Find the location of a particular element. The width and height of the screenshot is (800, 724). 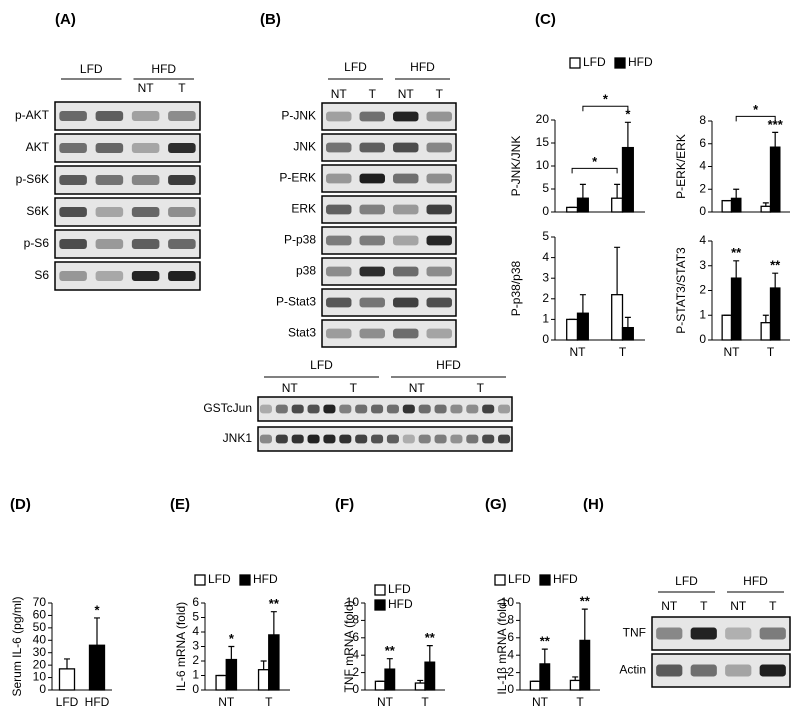

y-tick-label: 3 is located at coordinates (195, 646).